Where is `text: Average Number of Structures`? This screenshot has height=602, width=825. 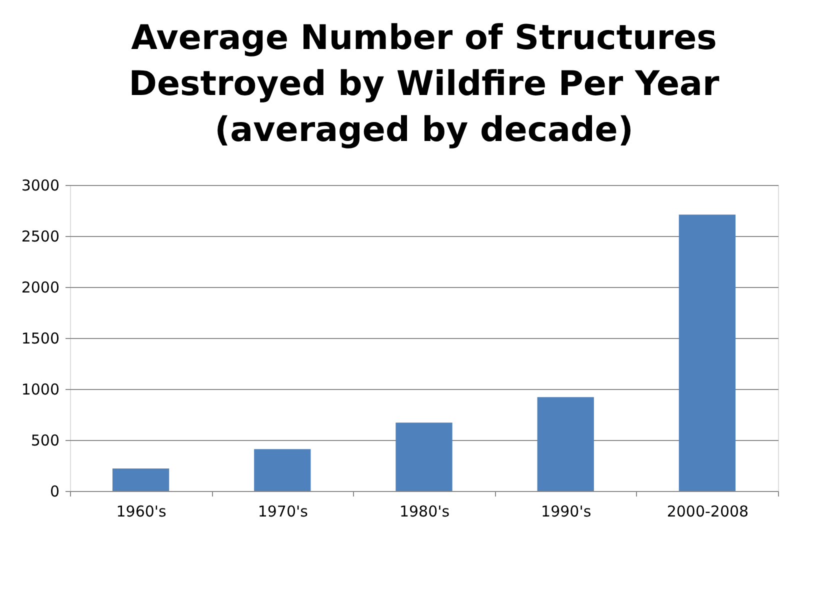 text: Average Number of Structures is located at coordinates (424, 38).